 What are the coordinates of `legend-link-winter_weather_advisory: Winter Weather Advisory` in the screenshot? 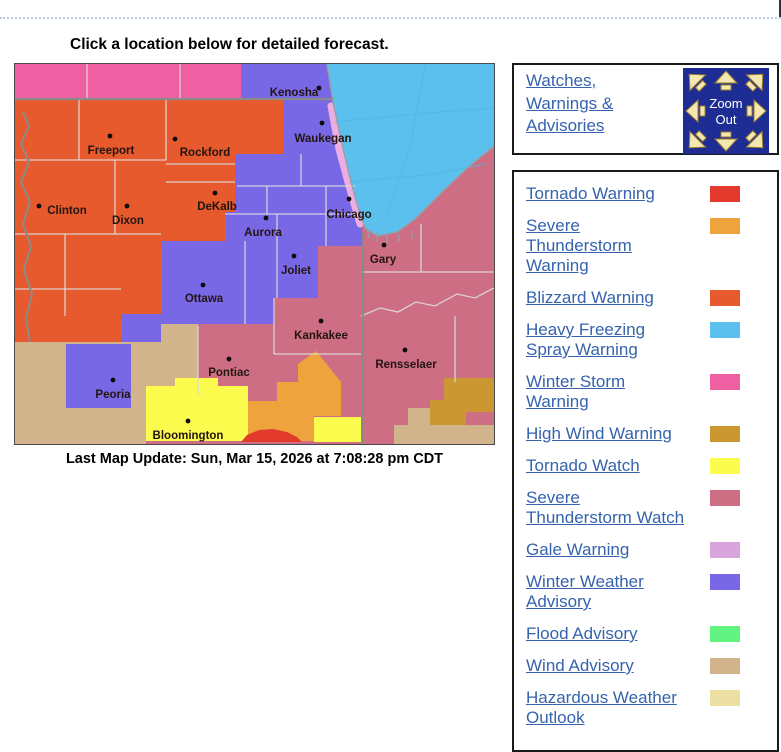 It's located at (585, 591).